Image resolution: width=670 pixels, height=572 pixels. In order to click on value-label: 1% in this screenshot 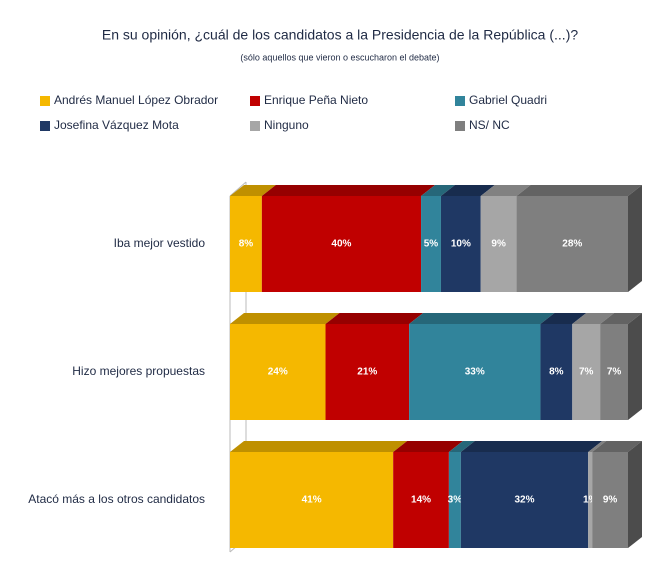, I will do `click(590, 500)`.